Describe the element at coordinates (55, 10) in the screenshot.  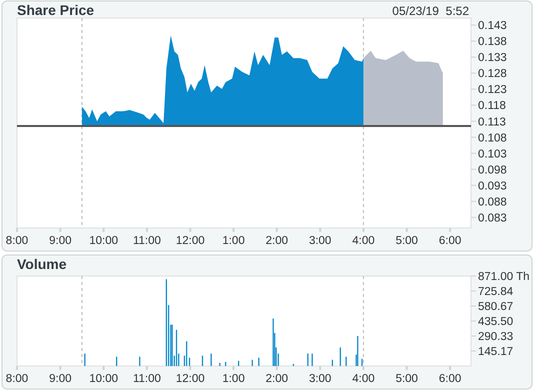
I see `chart-title: Share Price` at that location.